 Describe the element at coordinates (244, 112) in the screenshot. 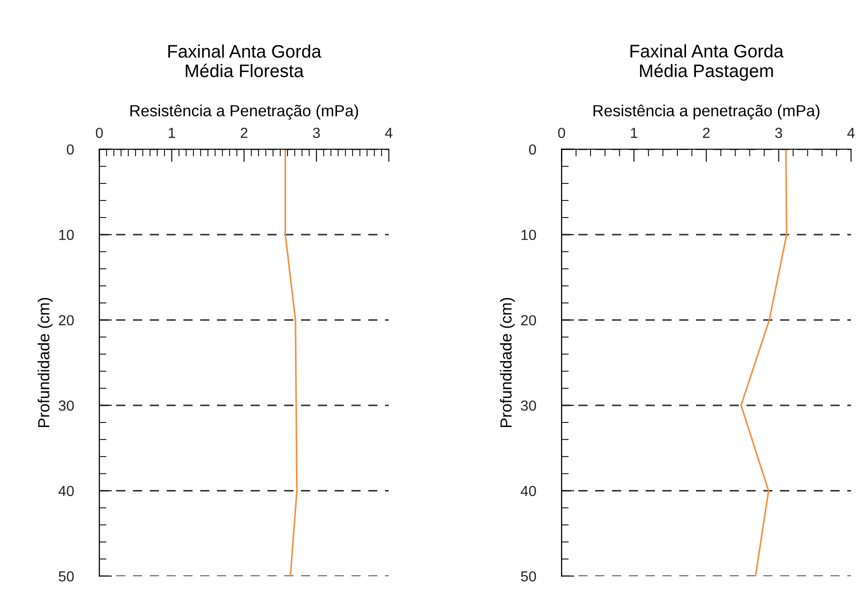

I see `x-axis-title: Resistência a Penetração (mPa)` at that location.